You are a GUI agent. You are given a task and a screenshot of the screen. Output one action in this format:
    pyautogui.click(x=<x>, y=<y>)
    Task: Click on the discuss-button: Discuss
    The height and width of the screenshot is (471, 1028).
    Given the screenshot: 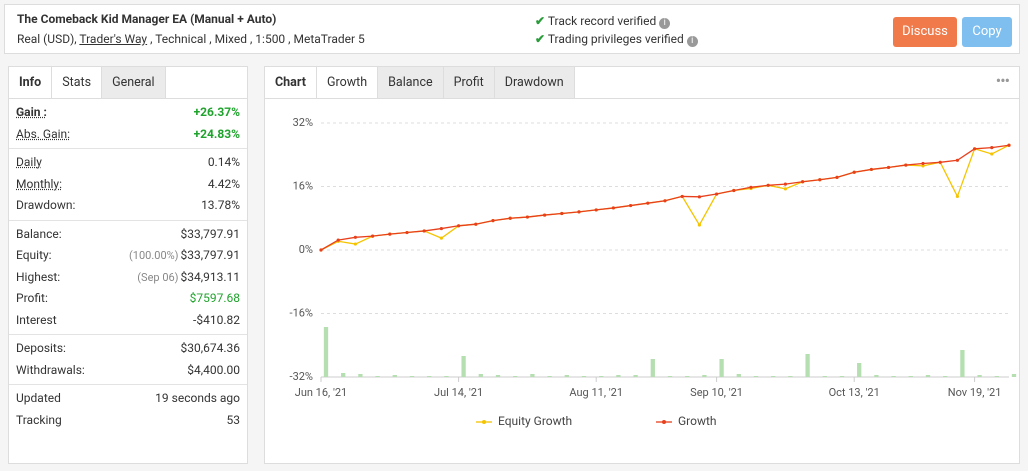 What is the action you would take?
    pyautogui.click(x=925, y=32)
    